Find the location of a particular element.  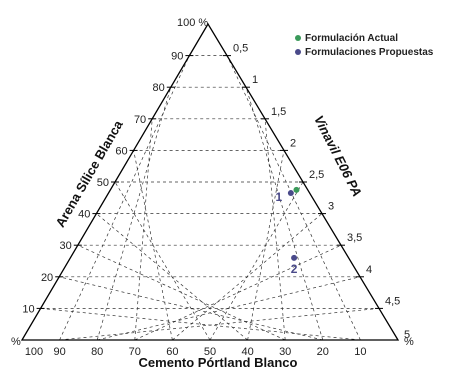

left-tick-label: 40 is located at coordinates (84, 215).